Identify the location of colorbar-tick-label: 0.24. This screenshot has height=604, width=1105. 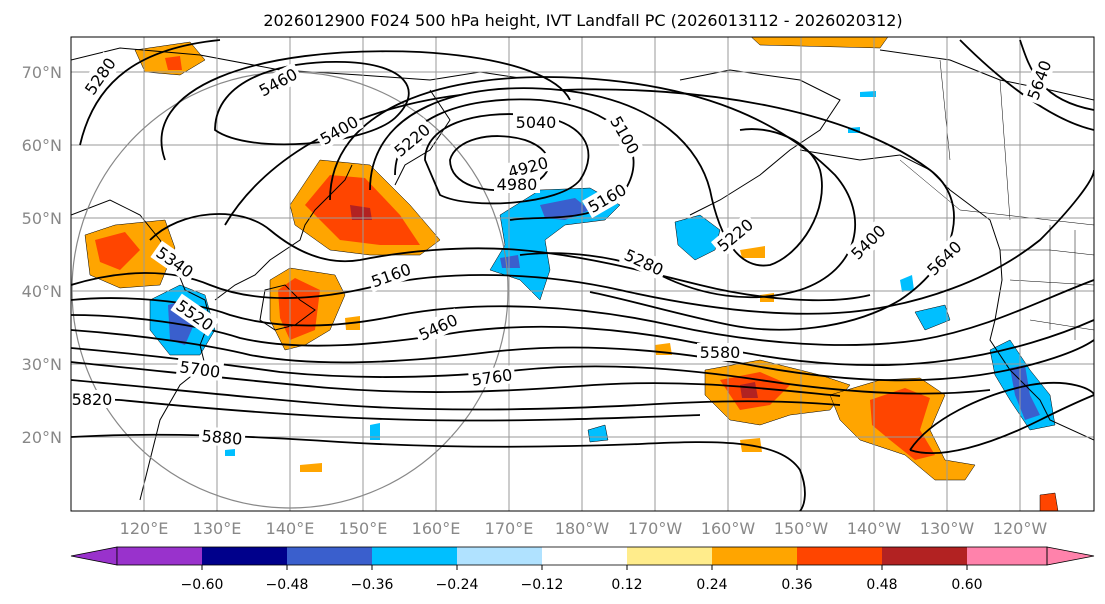
(711, 585).